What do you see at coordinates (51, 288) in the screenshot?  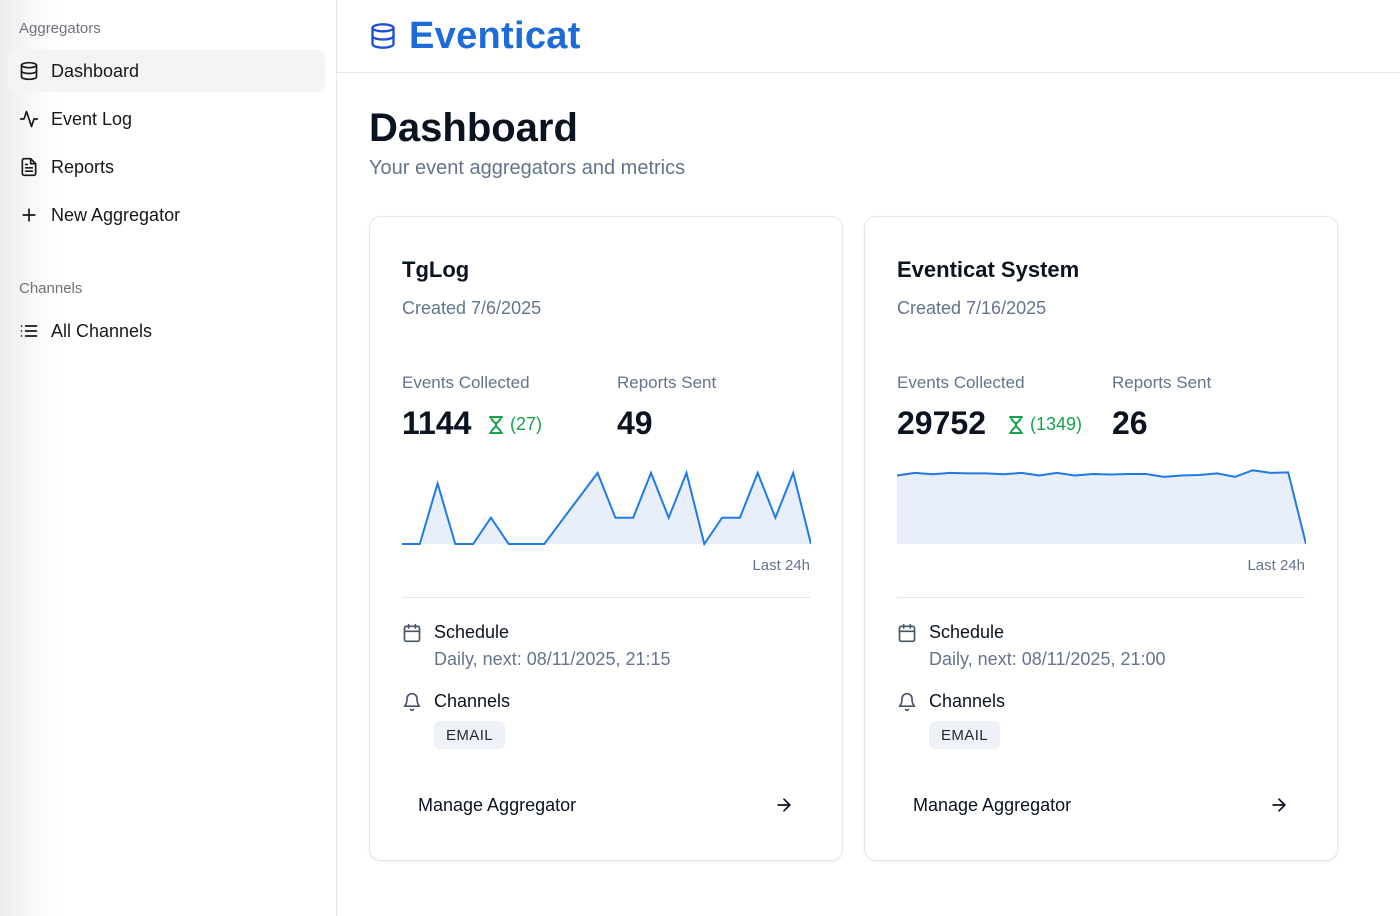 I see `sidebar-section-title: Channels` at bounding box center [51, 288].